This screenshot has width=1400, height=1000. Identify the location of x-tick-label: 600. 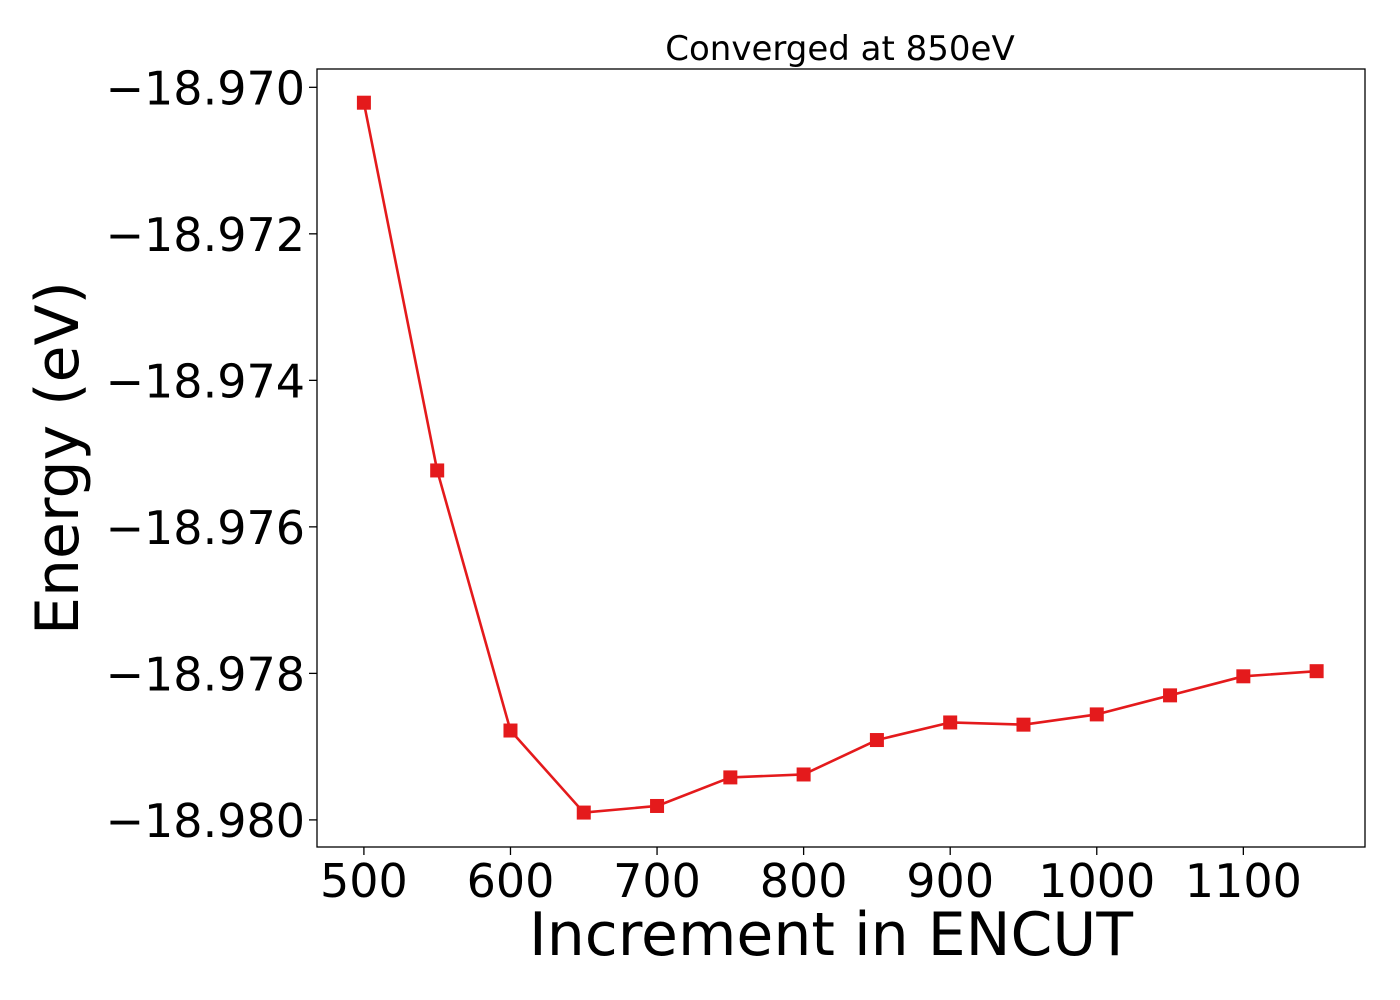
(511, 881).